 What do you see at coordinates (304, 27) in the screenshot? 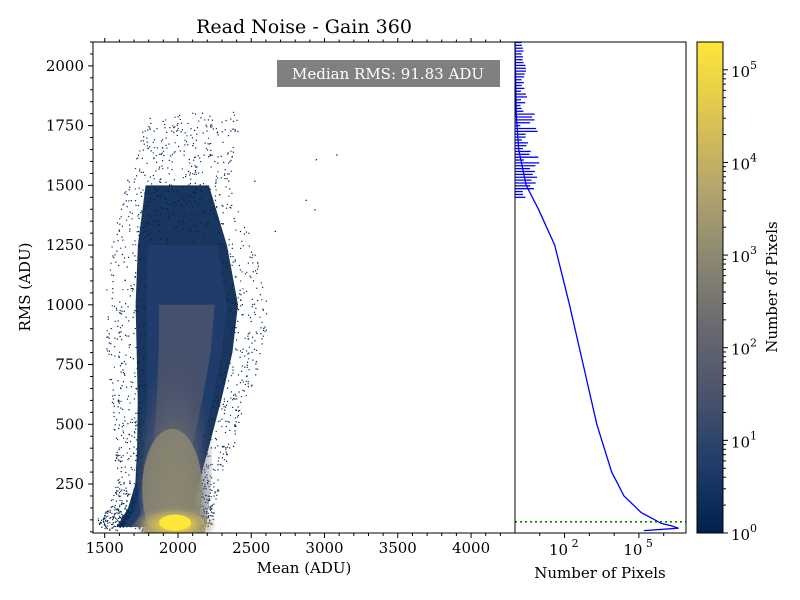
I see `chart-title: Read Noise - Gain 360` at bounding box center [304, 27].